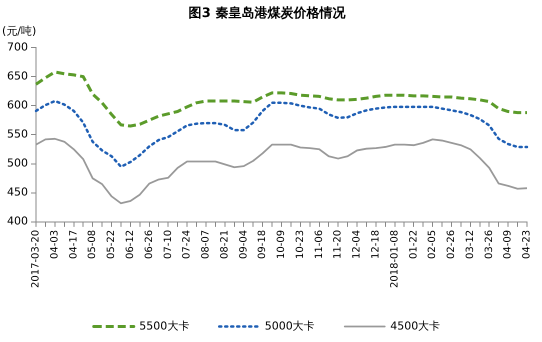 This screenshot has height=342, width=542. What do you see at coordinates (262, 244) in the screenshot?
I see `x-tick-label: 09-18` at bounding box center [262, 244].